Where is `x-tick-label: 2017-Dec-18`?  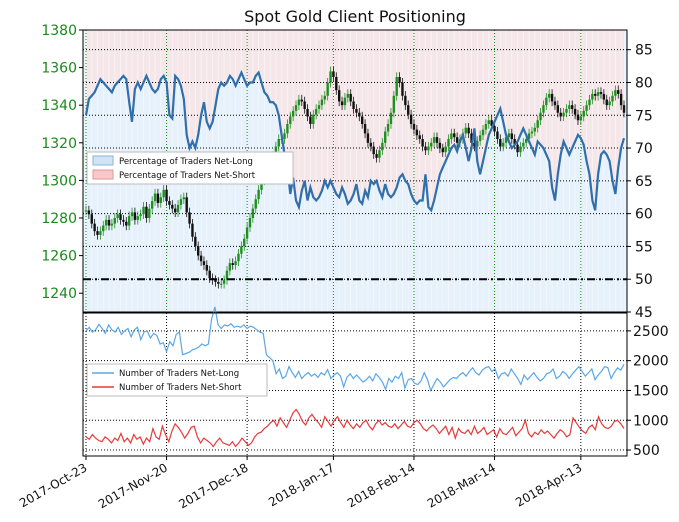
x-tick-label: 2017-Dec-18 is located at coordinates (213, 485).